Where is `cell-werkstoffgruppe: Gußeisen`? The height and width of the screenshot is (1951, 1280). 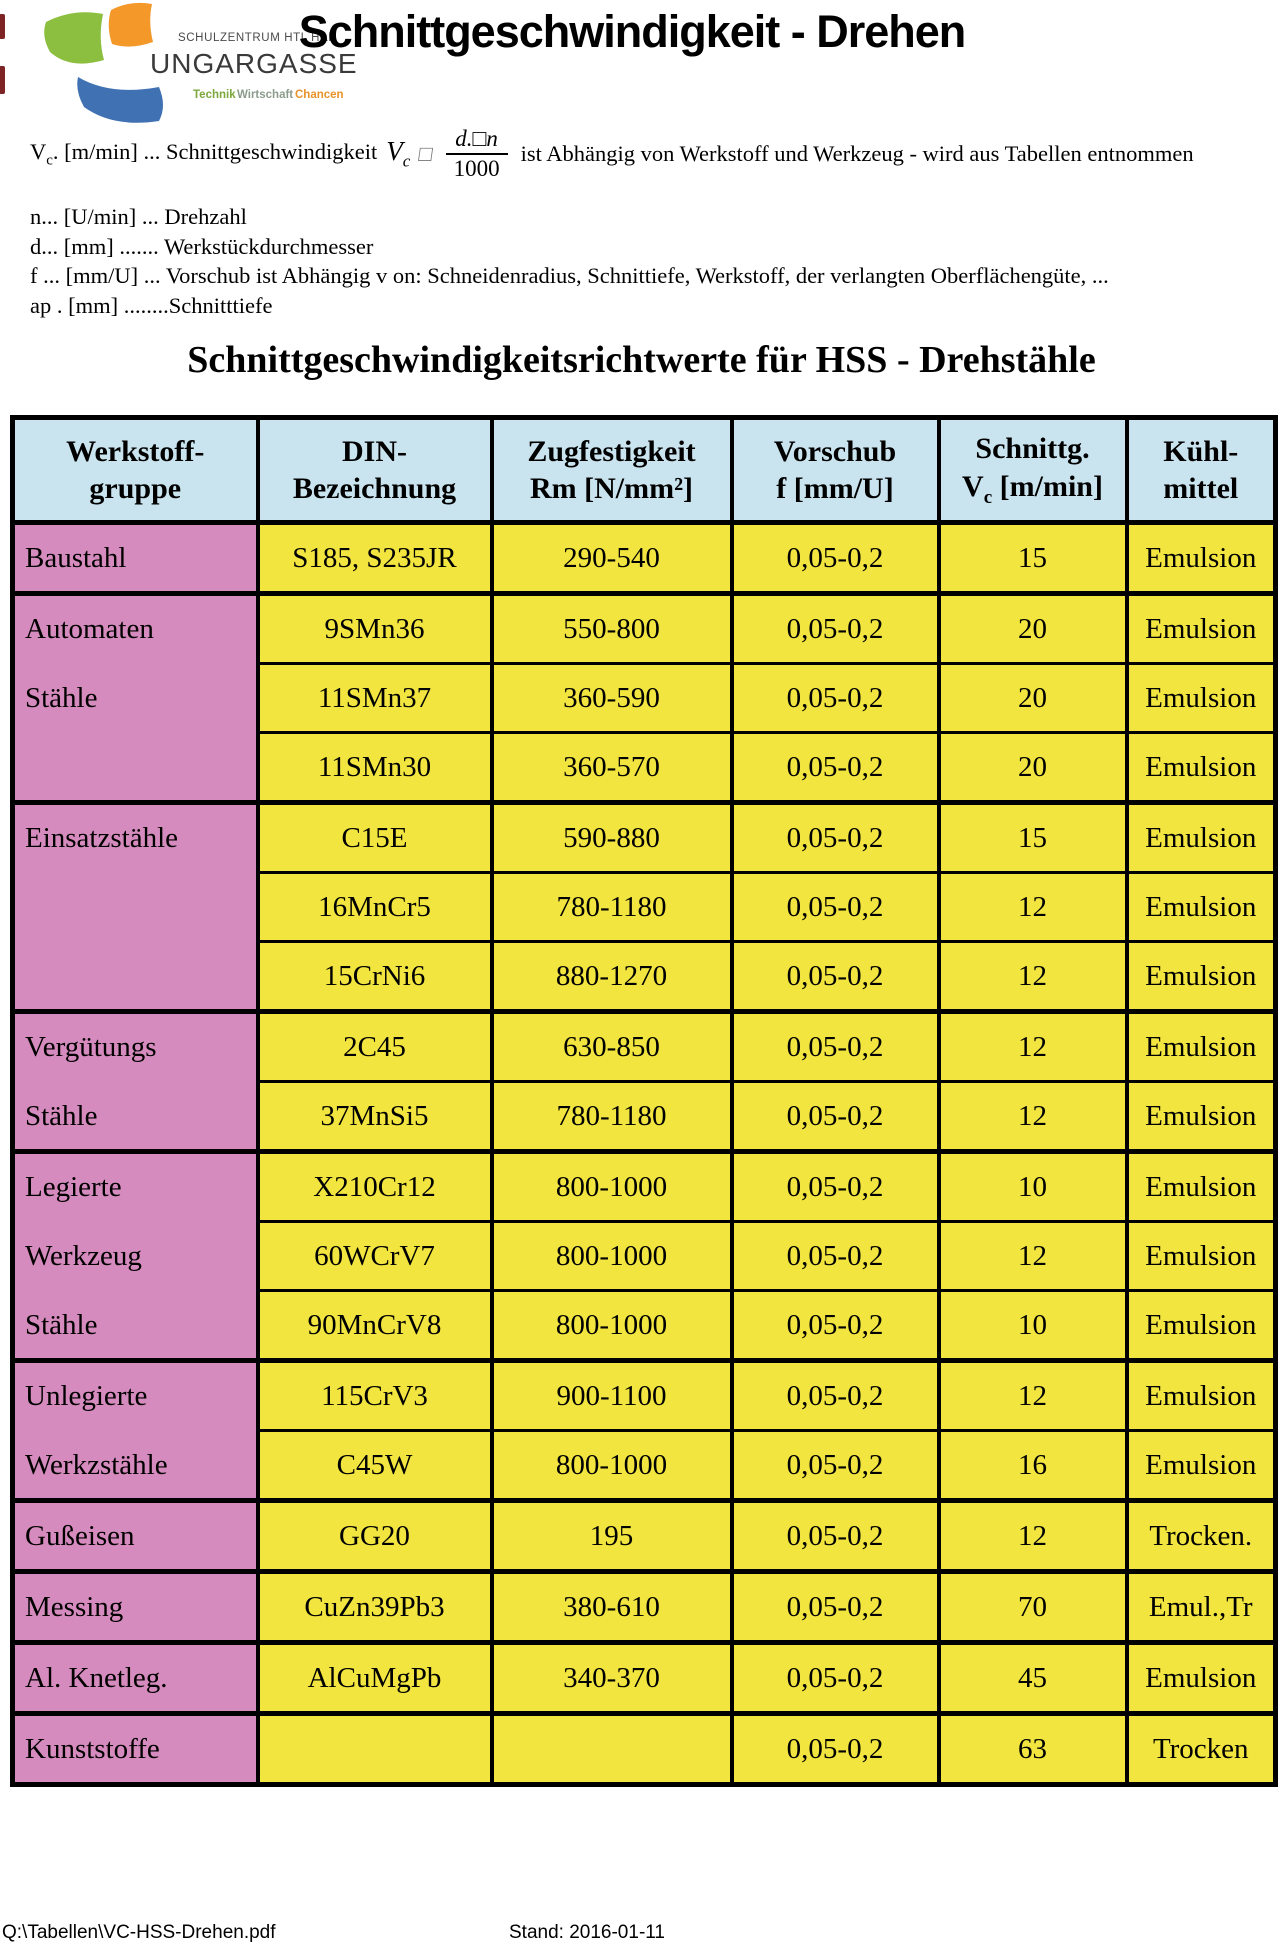
cell-werkstoffgruppe: Gußeisen is located at coordinates (134, 1535).